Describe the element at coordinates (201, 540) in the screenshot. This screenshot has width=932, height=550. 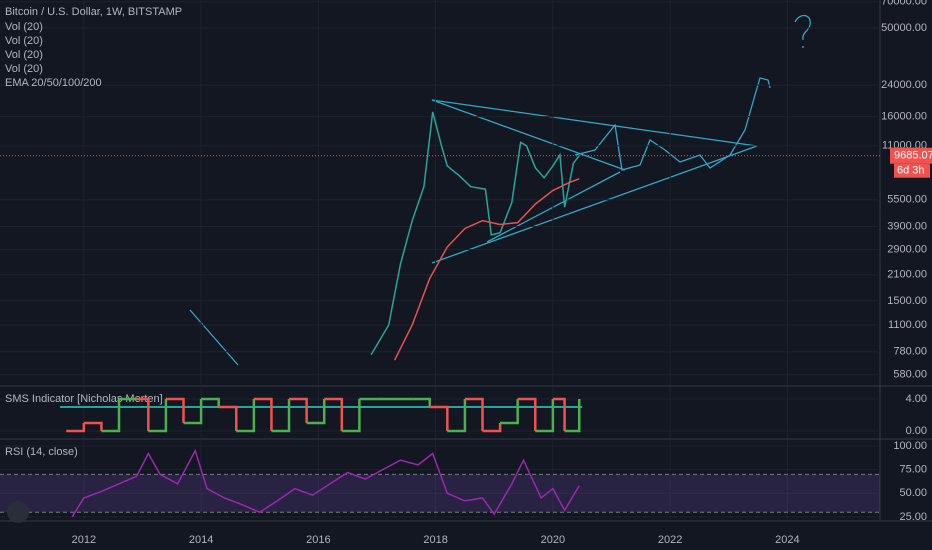
I see `x-tick-label: 2014` at that location.